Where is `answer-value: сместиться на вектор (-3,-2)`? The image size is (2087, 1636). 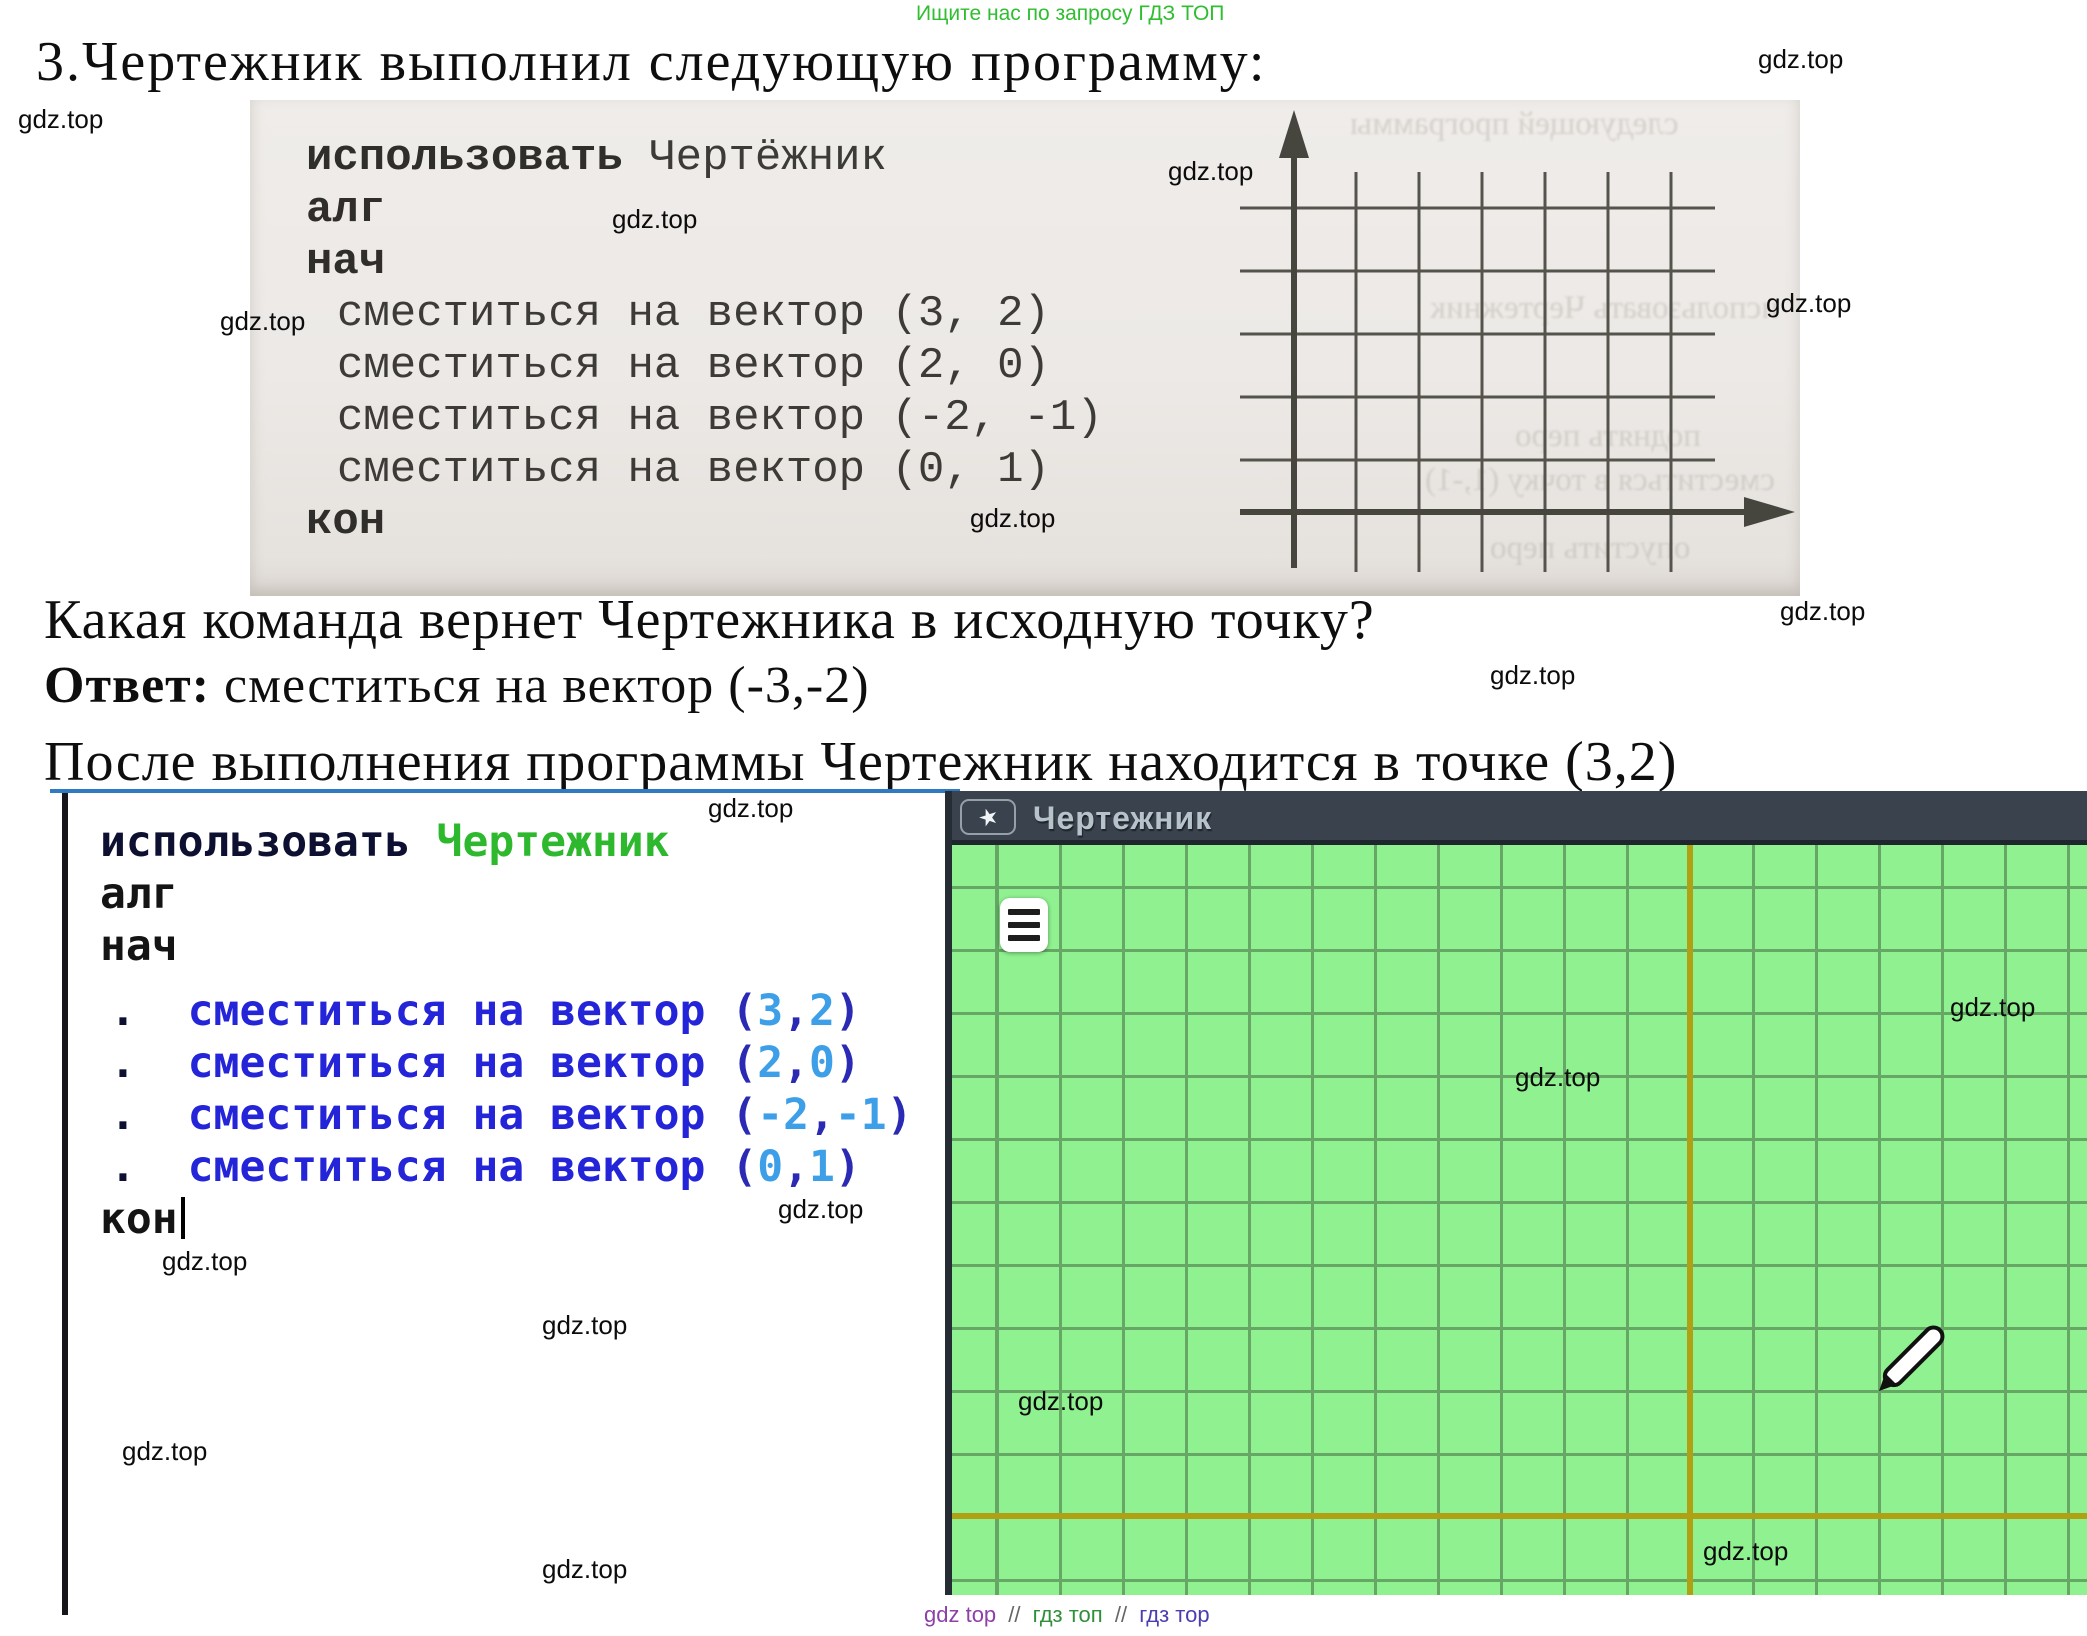
answer-value: сместиться на вектор (-3,-2) is located at coordinates (540, 685).